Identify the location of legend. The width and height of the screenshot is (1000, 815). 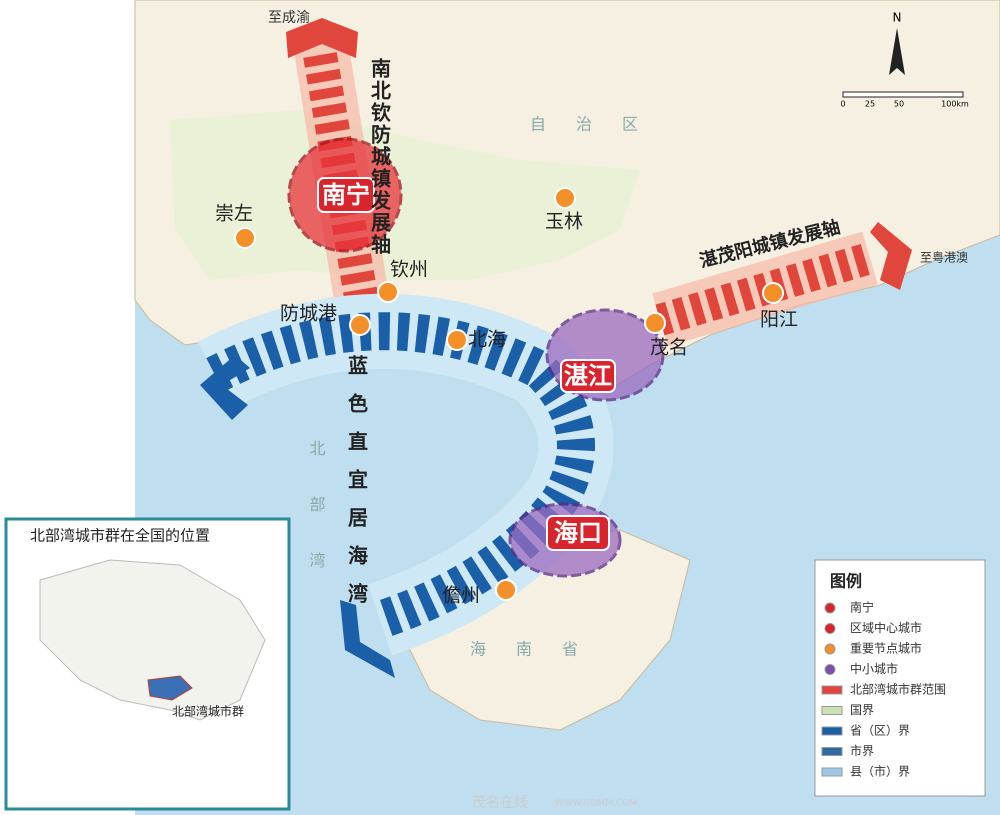
(900, 678).